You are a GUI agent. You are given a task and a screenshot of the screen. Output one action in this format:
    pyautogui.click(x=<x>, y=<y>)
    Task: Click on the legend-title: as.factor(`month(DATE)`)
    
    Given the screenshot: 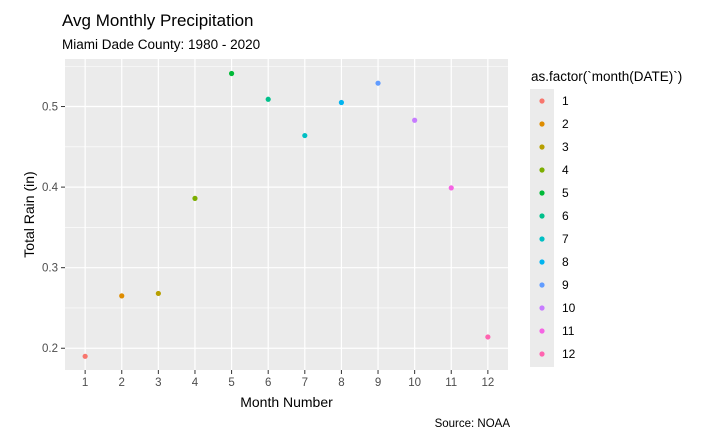 What is the action you would take?
    pyautogui.click(x=606, y=76)
    